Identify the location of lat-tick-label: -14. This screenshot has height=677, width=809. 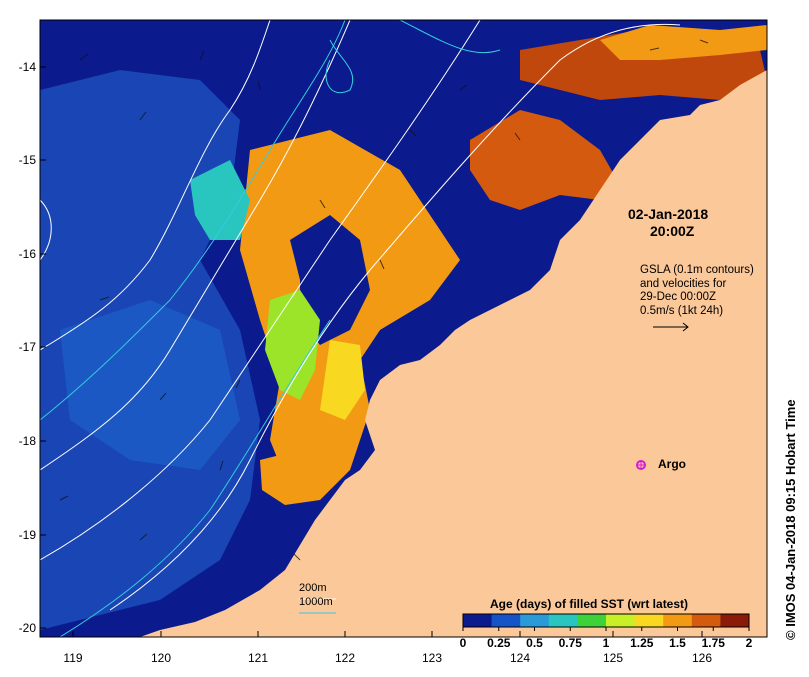
(27, 67).